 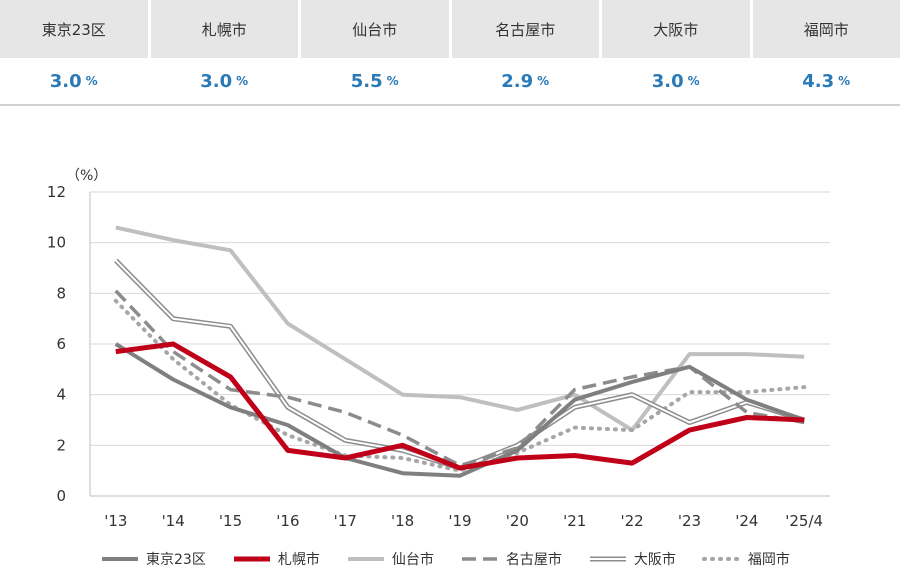 I want to click on legend-item: 仙台市, so click(x=390, y=559).